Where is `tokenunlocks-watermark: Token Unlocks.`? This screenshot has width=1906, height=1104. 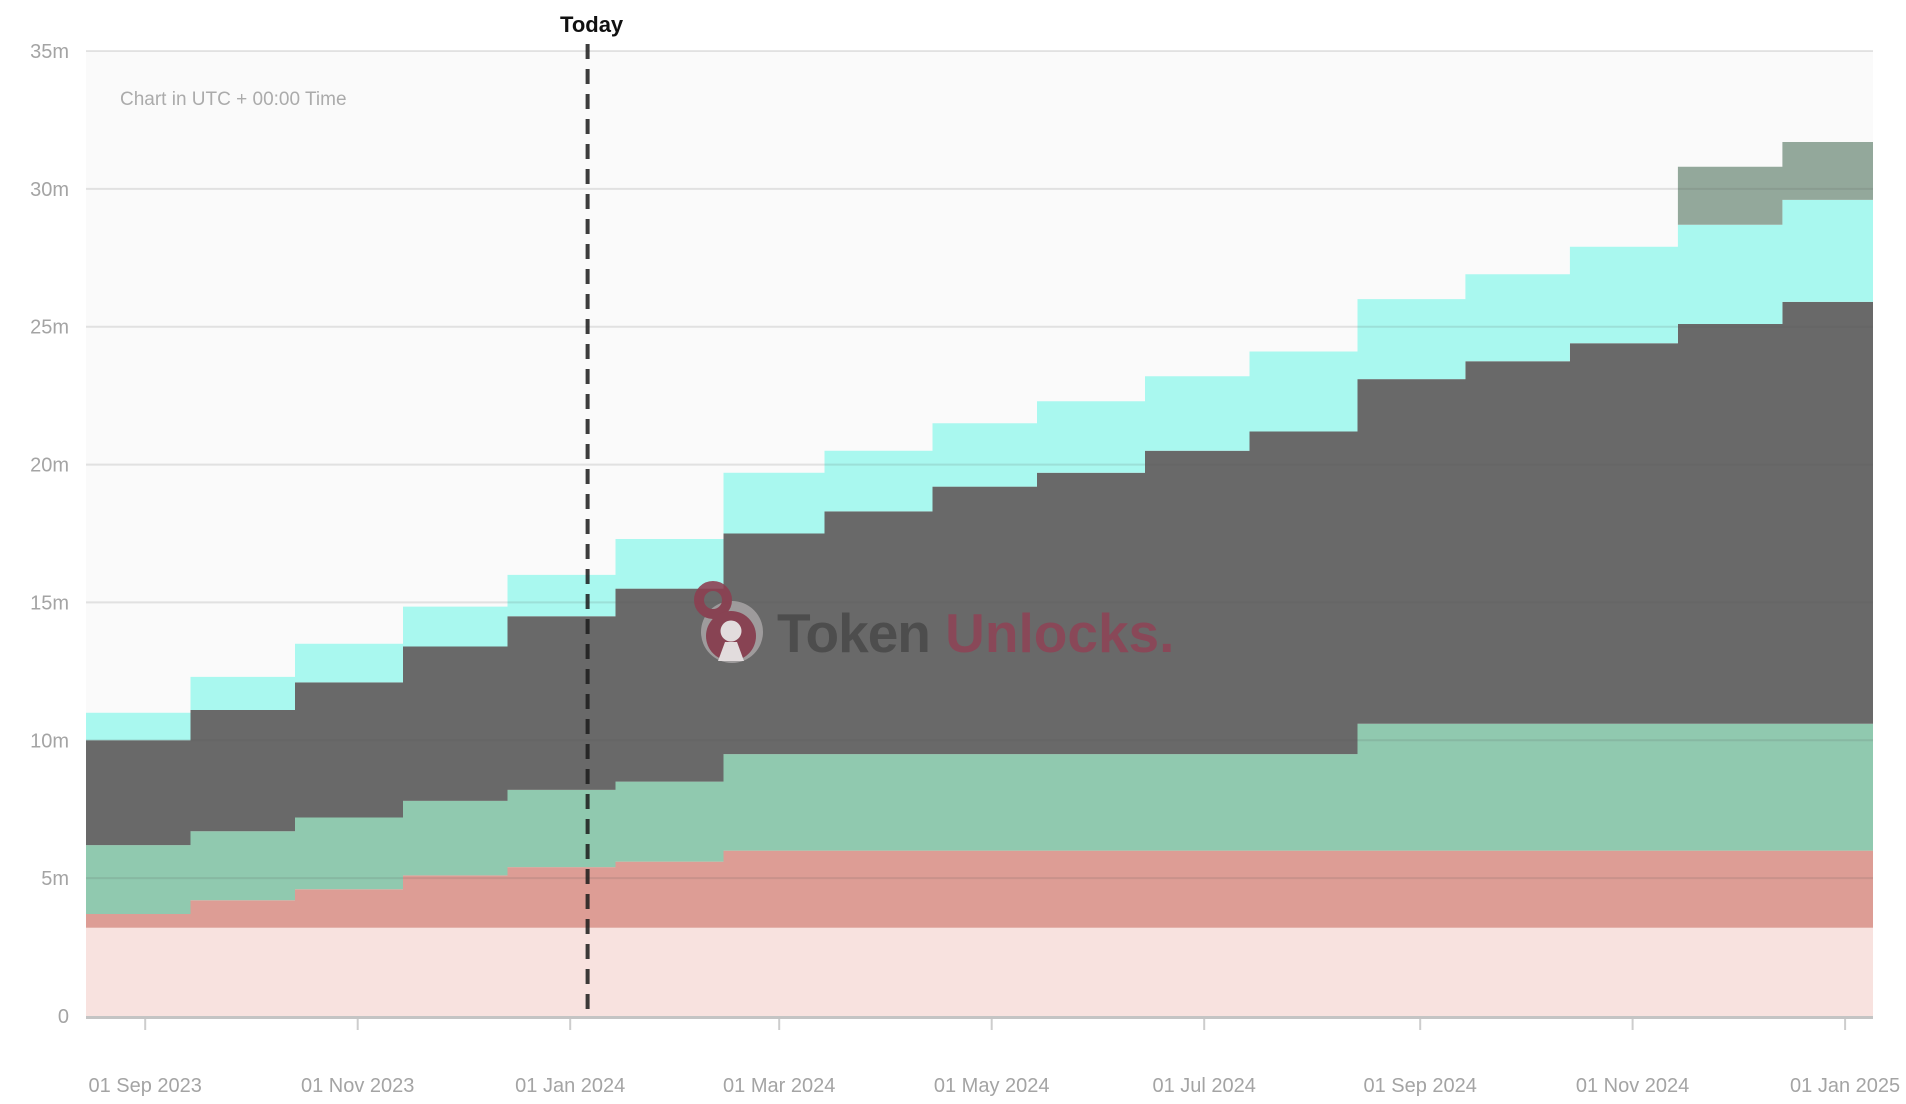 tokenunlocks-watermark: Token Unlocks. is located at coordinates (934, 622).